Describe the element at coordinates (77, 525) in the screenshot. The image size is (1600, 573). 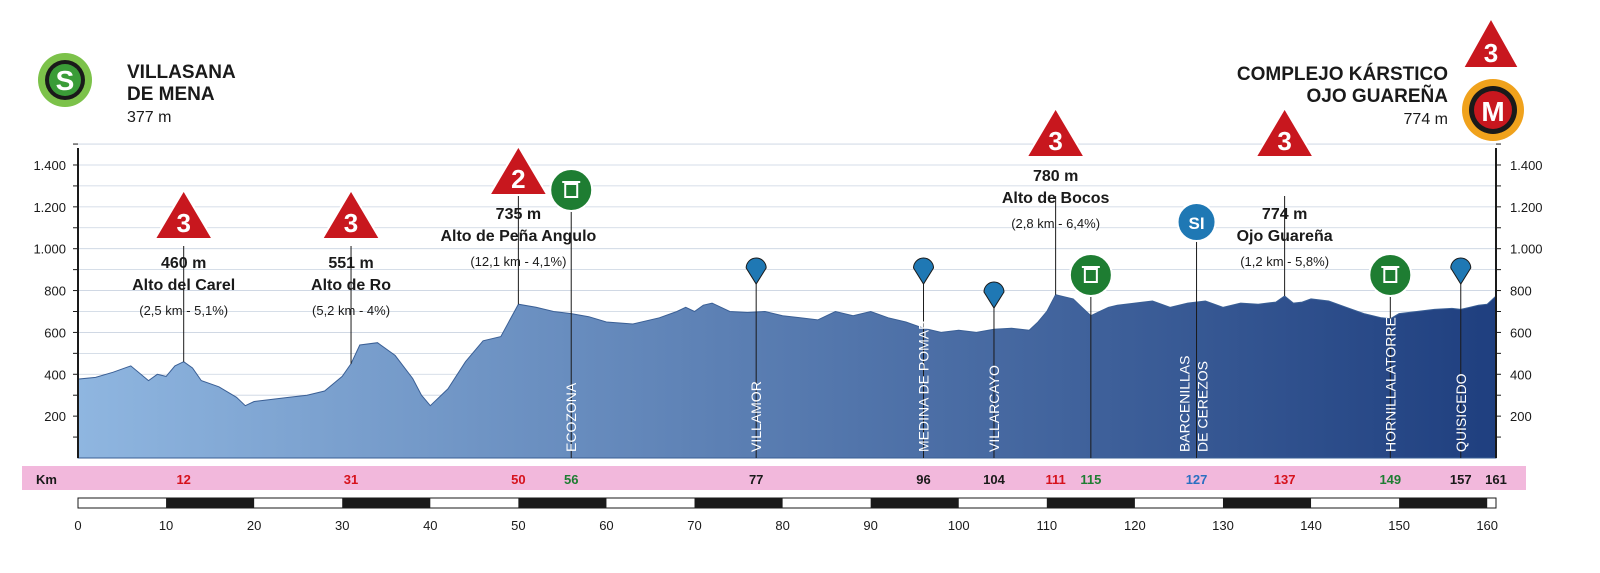
I see `x-tick-label: 0` at that location.